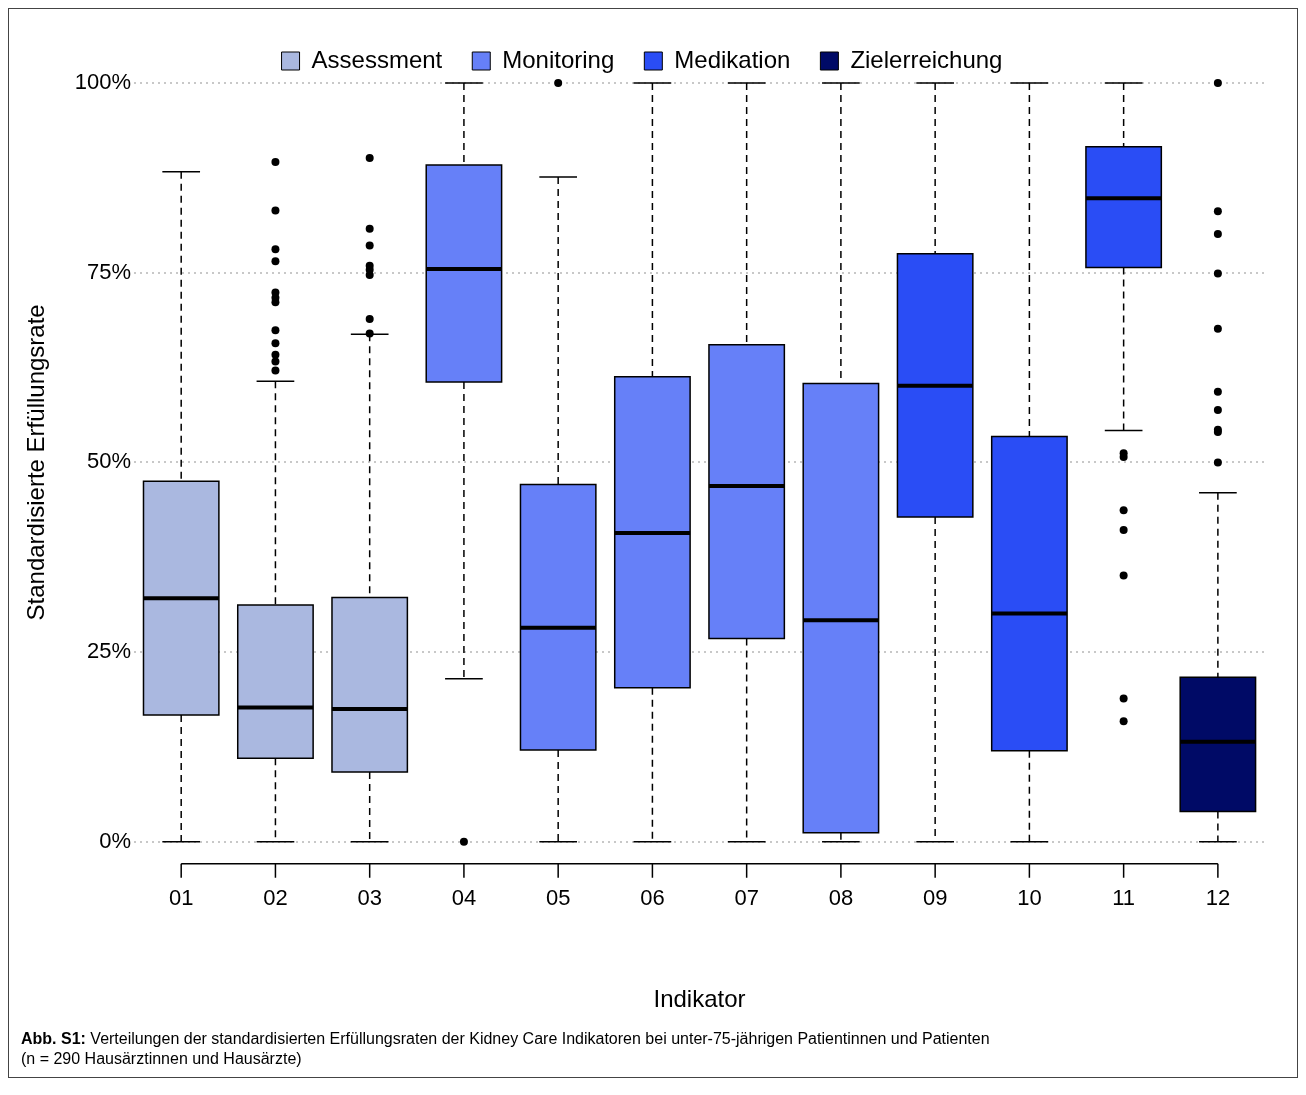 The width and height of the screenshot is (1306, 1095). What do you see at coordinates (181, 898) in the screenshot?
I see `x-tick-label: 01` at bounding box center [181, 898].